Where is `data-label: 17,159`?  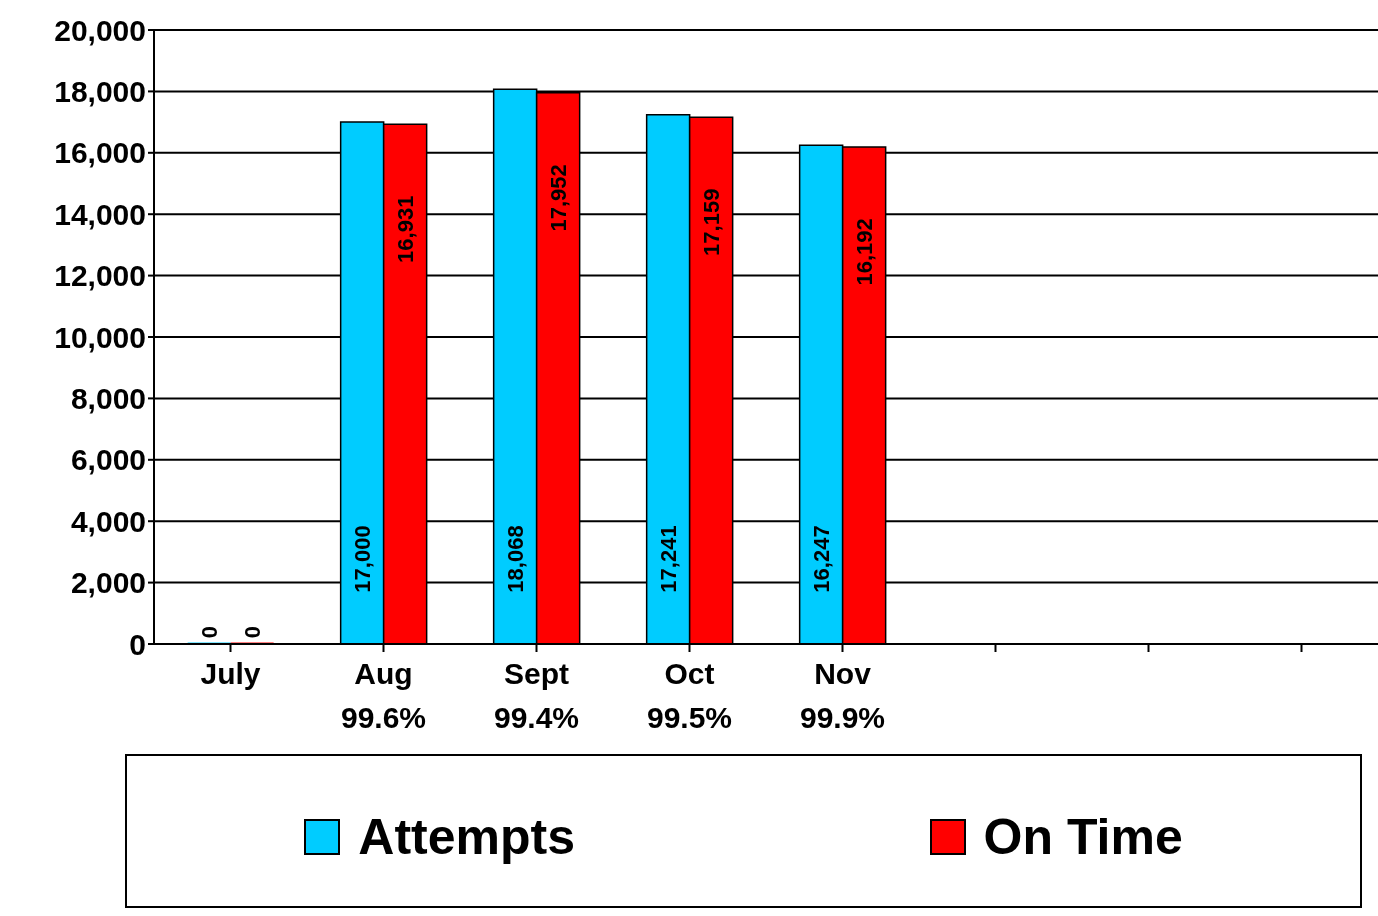
data-label: 17,159 is located at coordinates (711, 222).